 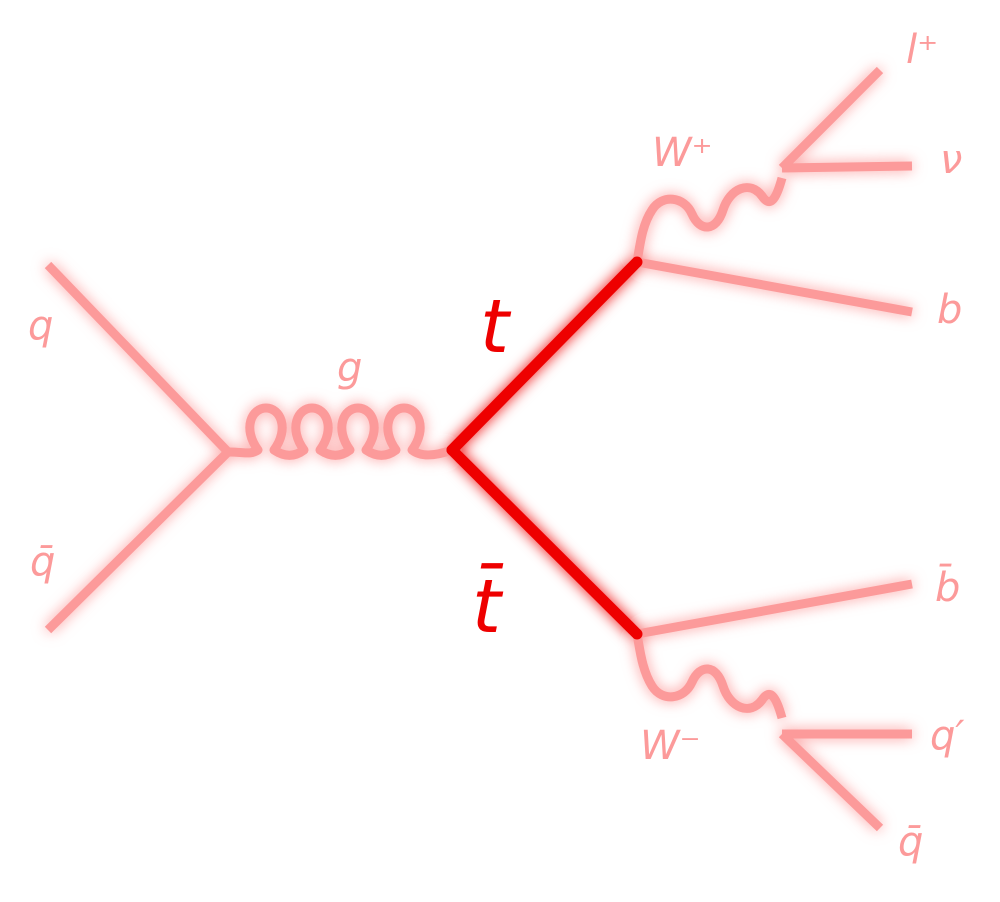 What do you see at coordinates (350, 368) in the screenshot?
I see `label-gluon: g` at bounding box center [350, 368].